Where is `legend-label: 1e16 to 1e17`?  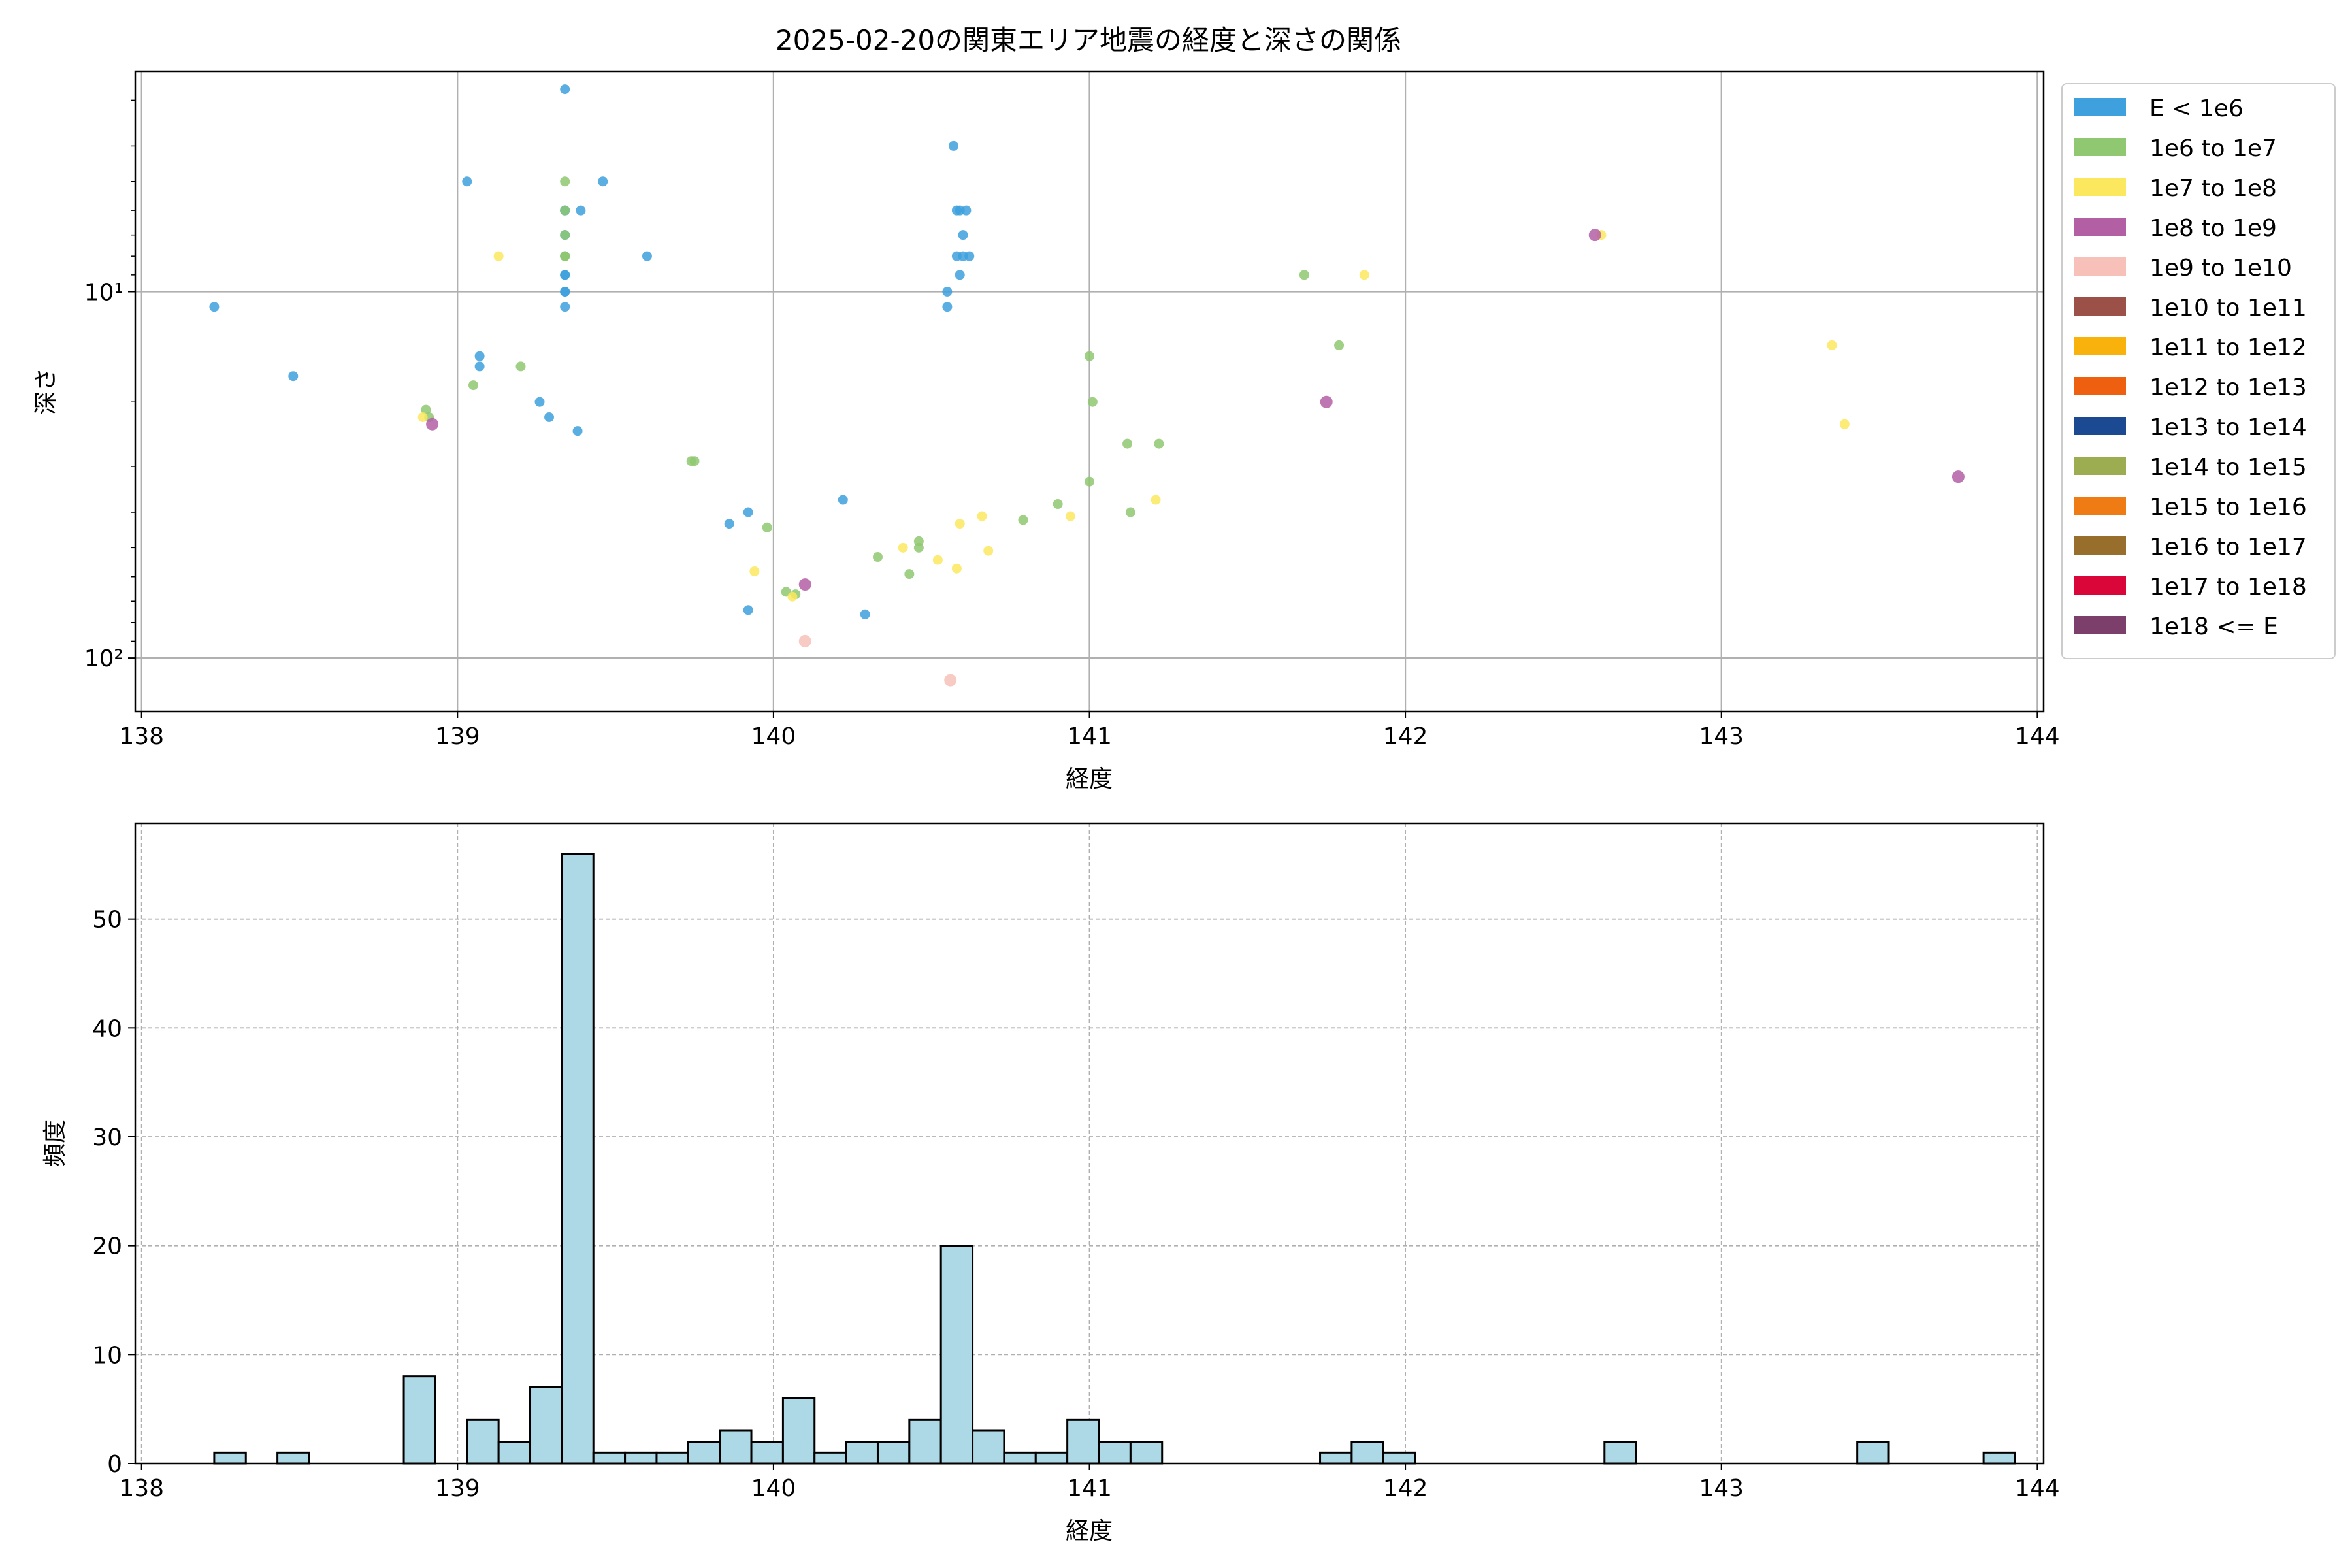
legend-label: 1e16 to 1e17 is located at coordinates (2228, 547).